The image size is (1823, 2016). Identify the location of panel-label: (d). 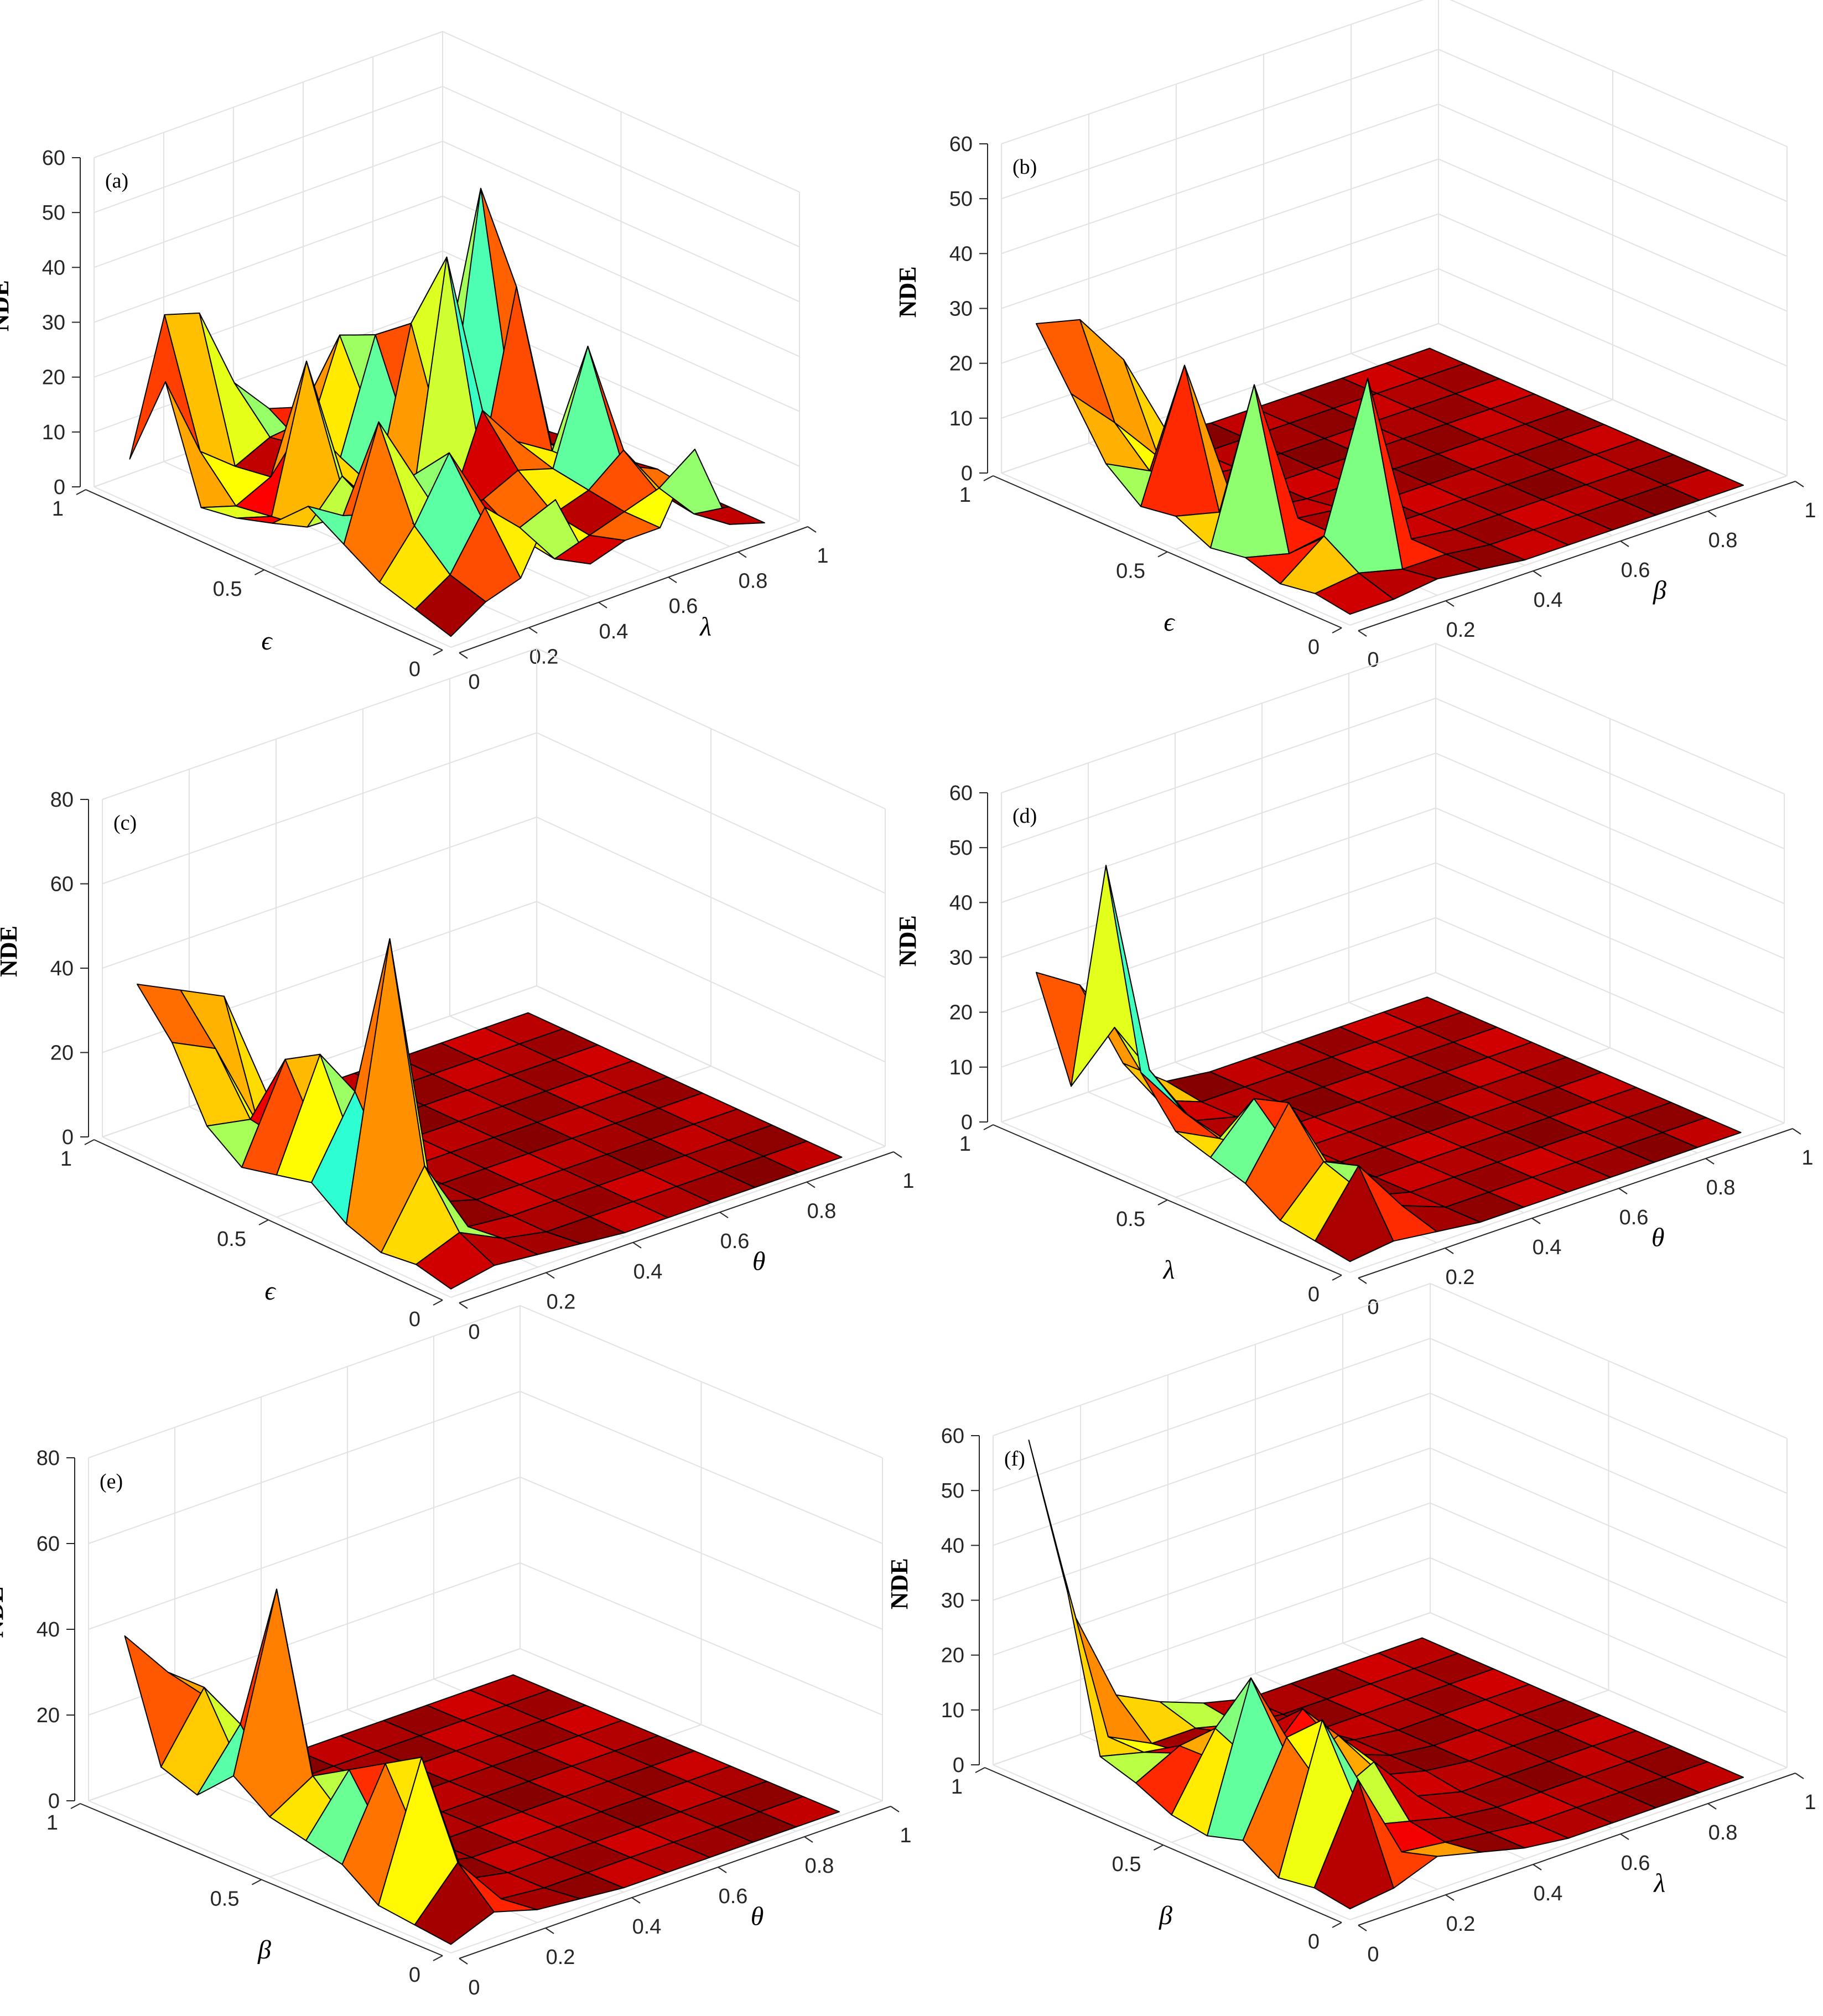
(1024, 816).